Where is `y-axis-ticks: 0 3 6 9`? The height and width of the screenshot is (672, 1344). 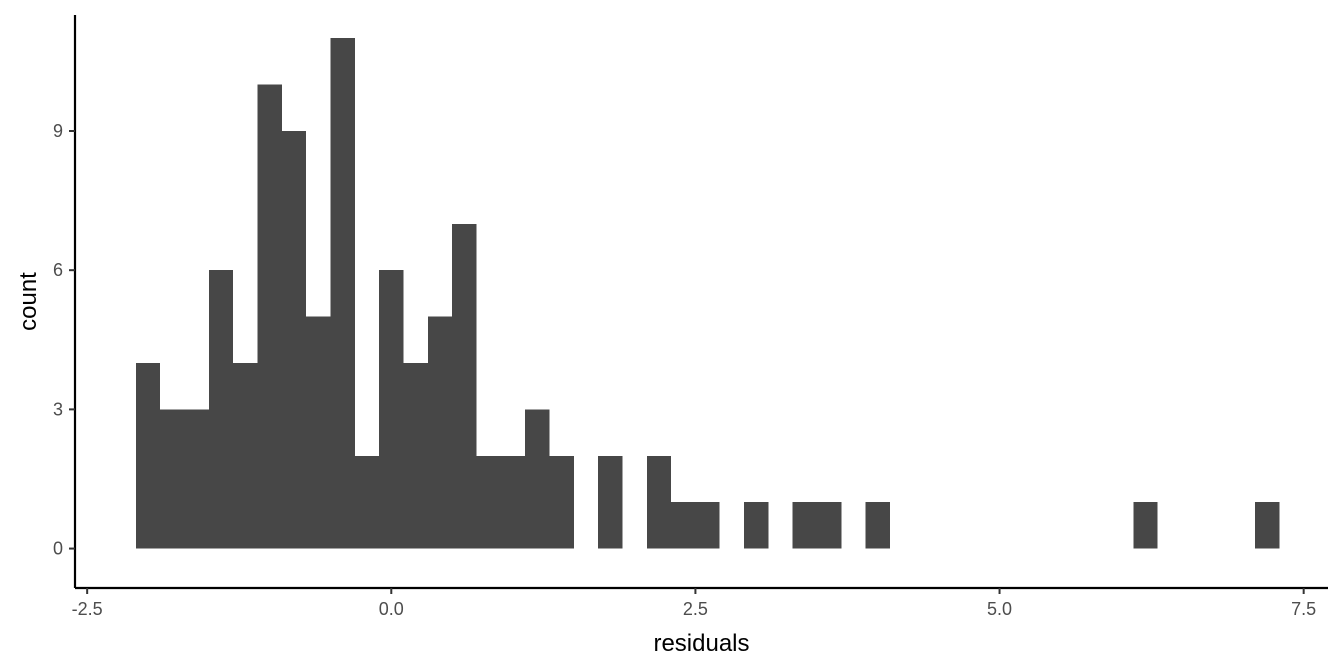 y-axis-ticks: 0 3 6 9 is located at coordinates (64, 340).